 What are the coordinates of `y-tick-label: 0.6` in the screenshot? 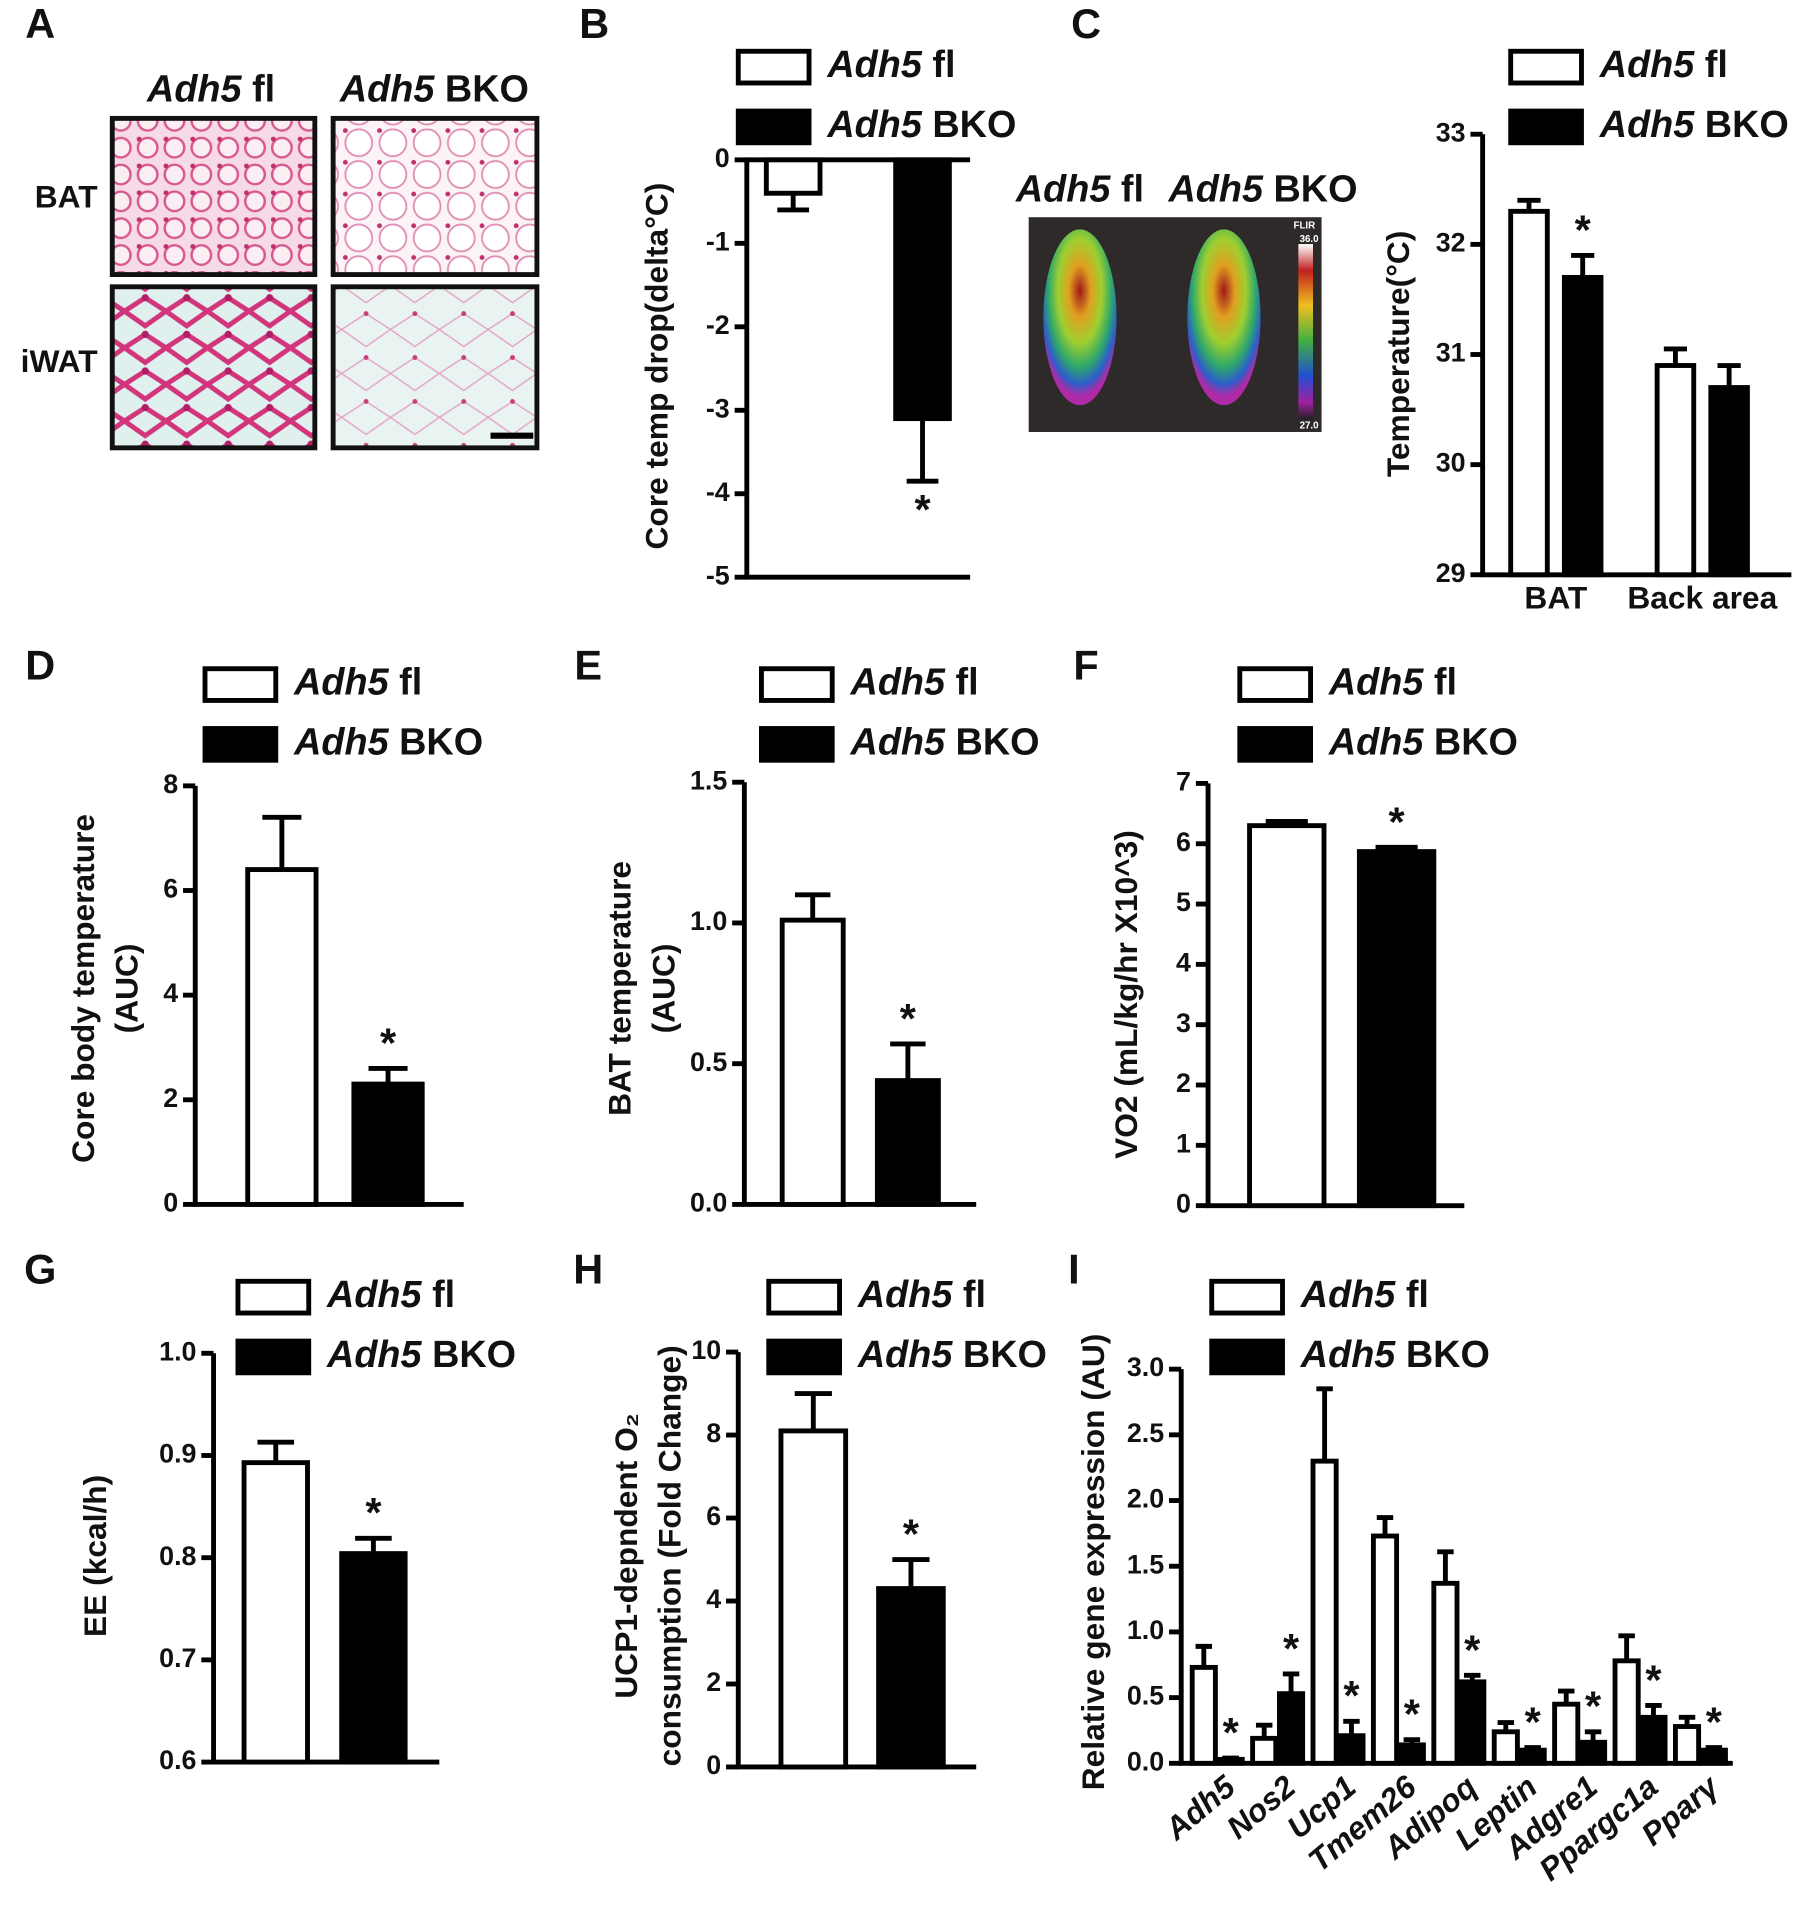 It's located at (177, 1760).